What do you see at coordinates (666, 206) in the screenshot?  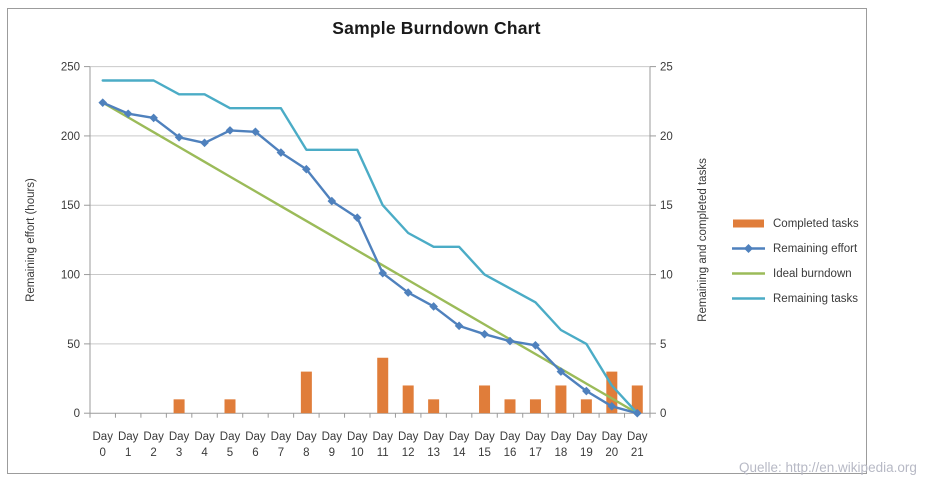 I see `y-axis-label-right-15: 15` at bounding box center [666, 206].